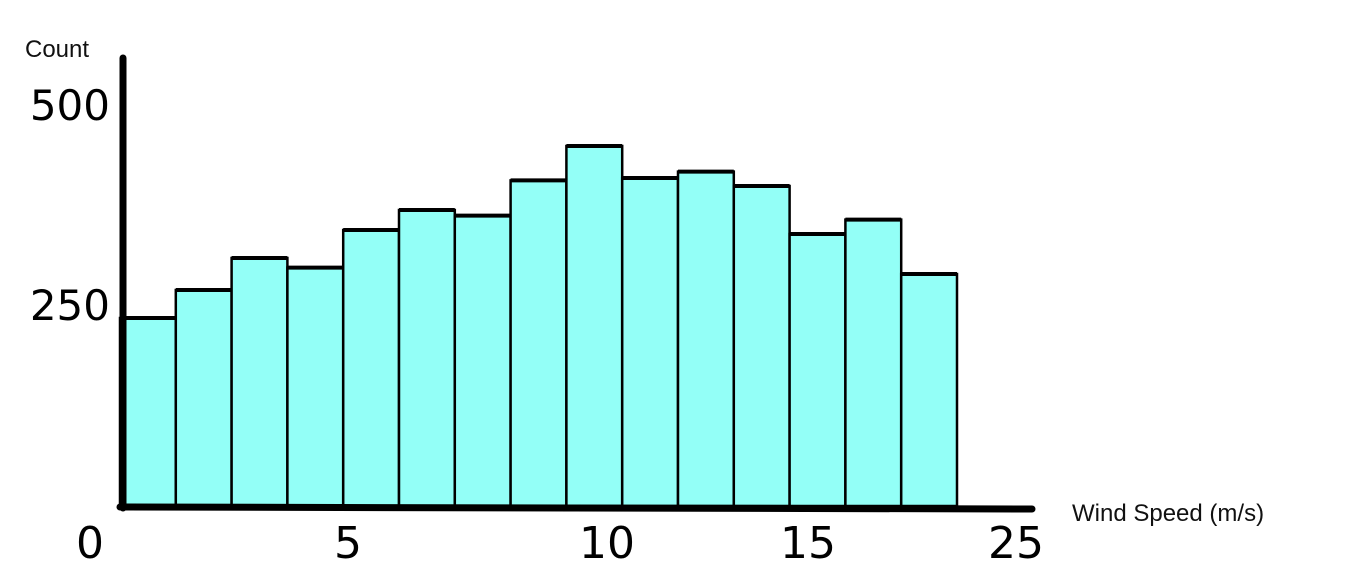 The image size is (1350, 569). Describe the element at coordinates (70, 105) in the screenshot. I see `y-tick-label: 500` at that location.